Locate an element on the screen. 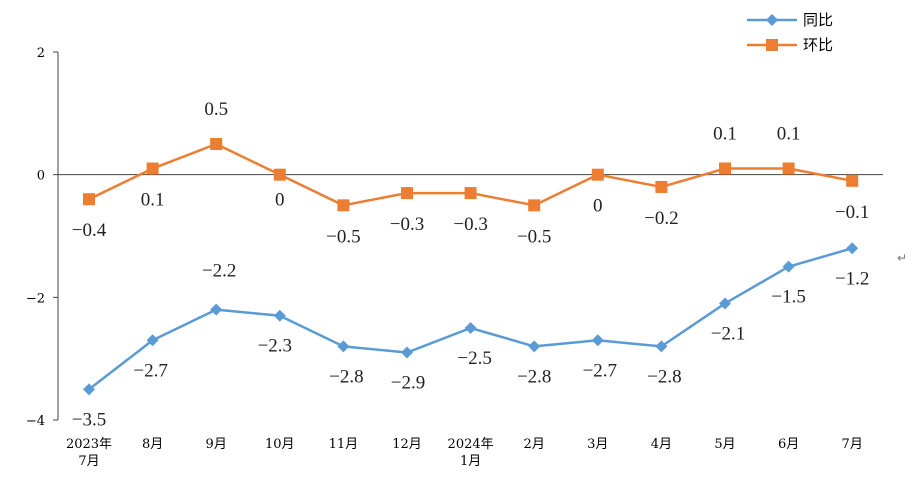  data-label-mom: −0.1 is located at coordinates (852, 212).